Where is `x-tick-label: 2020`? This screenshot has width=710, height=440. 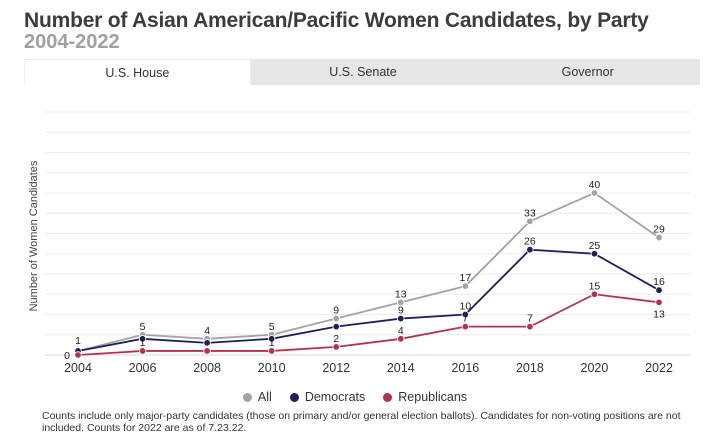
x-tick-label: 2020 is located at coordinates (595, 368).